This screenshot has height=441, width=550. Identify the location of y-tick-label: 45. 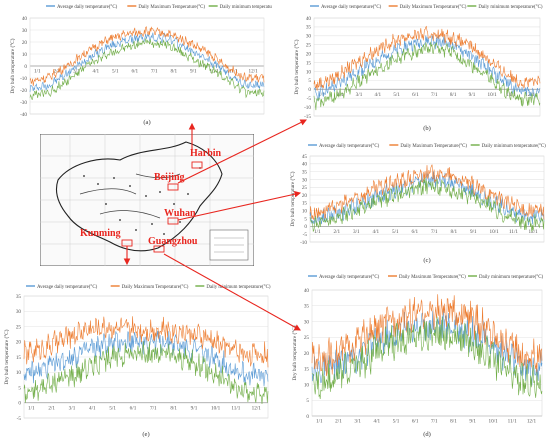
(305, 157).